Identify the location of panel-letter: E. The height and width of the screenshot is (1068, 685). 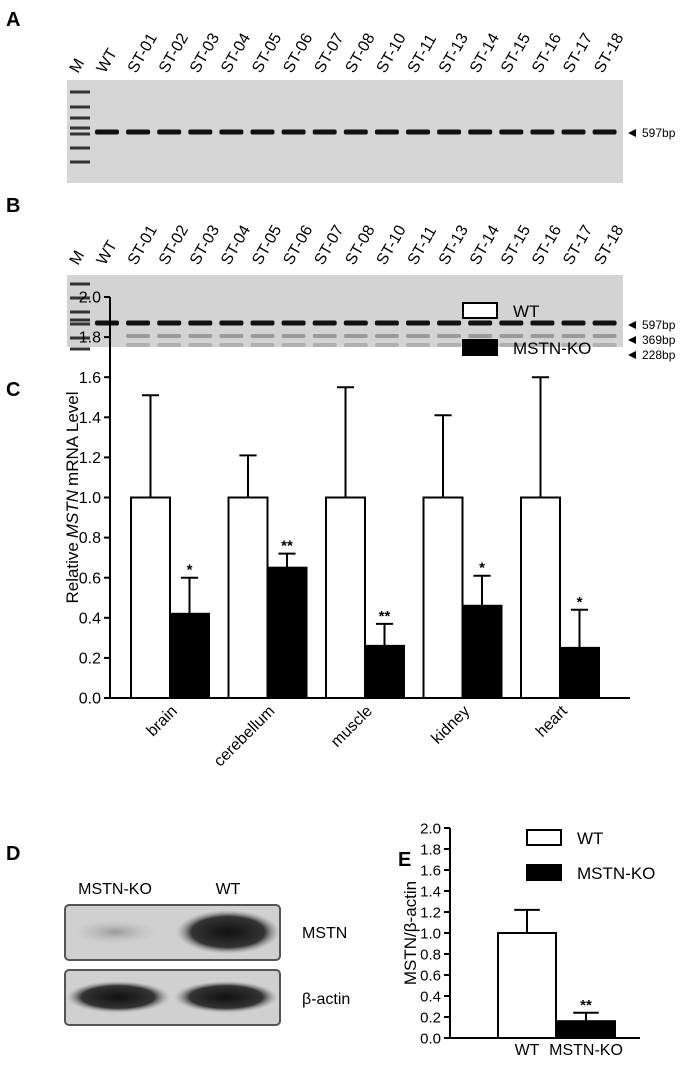
(404, 860).